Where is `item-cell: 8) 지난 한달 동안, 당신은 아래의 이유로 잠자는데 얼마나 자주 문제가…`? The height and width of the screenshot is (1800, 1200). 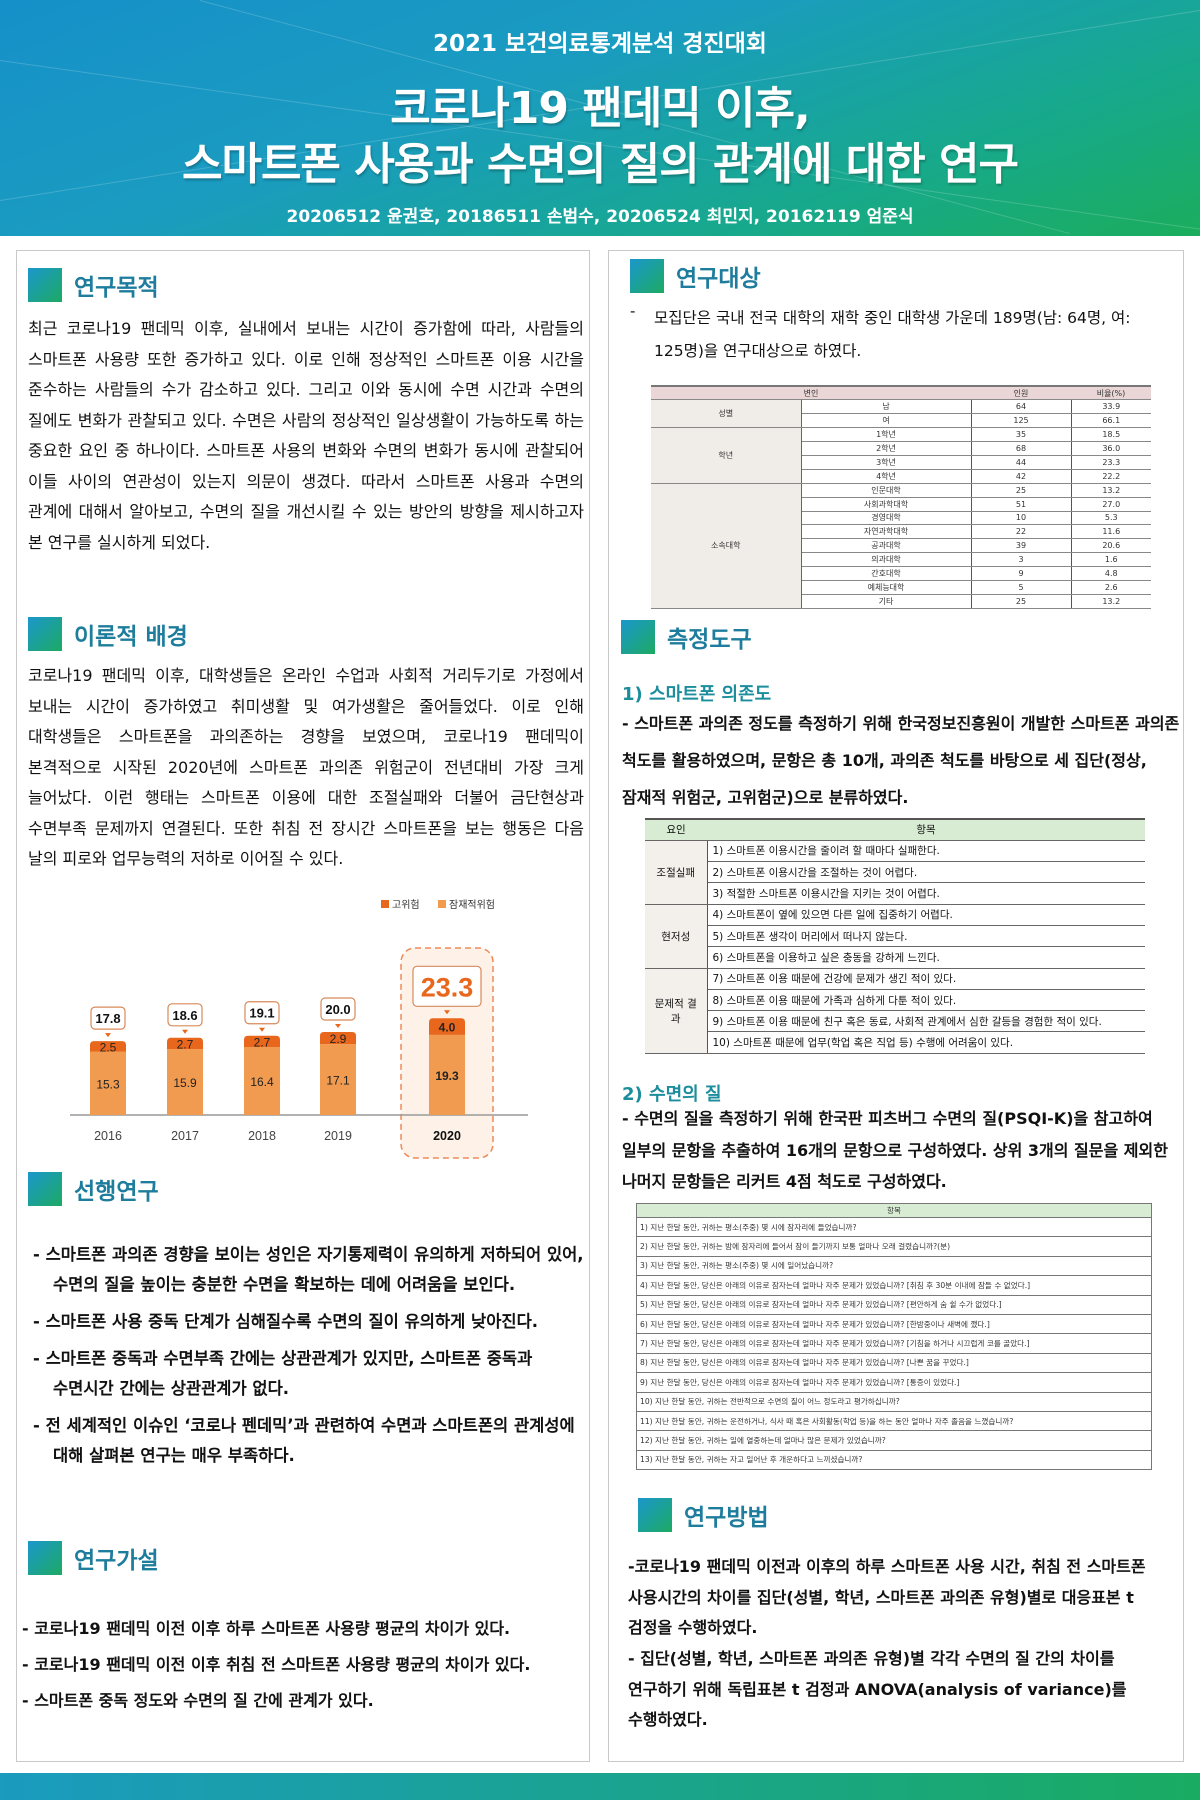
item-cell: 8) 지난 한달 동안, 당신은 아래의 이유로 잠자는데 얼마나 자주 문제가… is located at coordinates (894, 1363).